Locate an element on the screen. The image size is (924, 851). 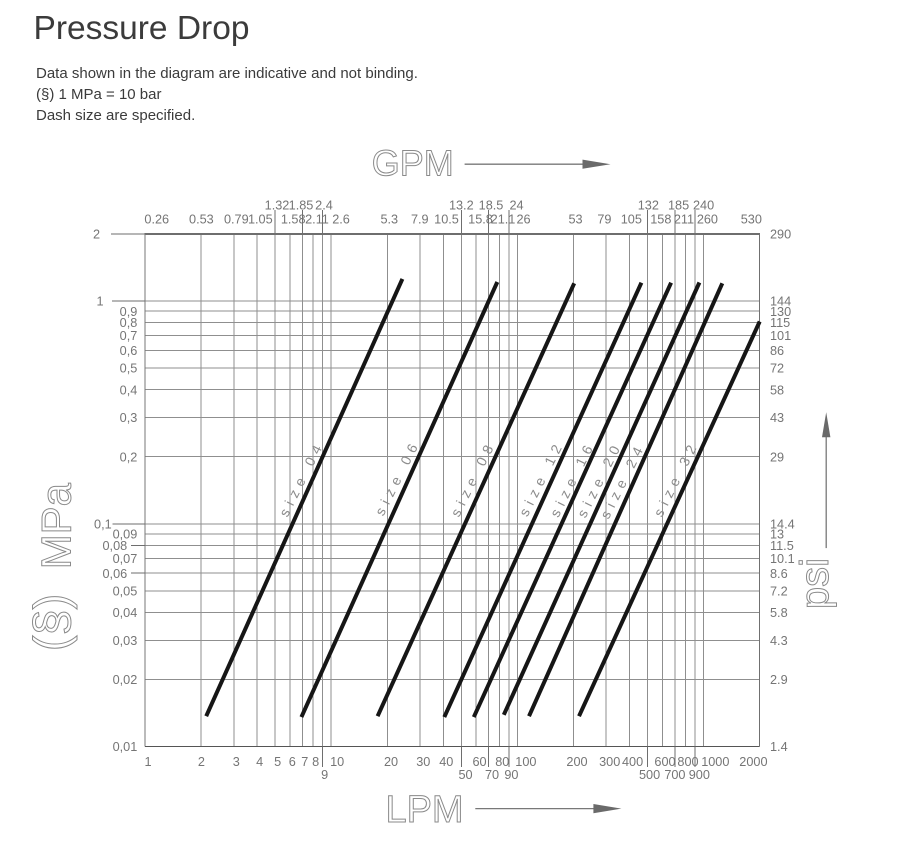
svg-text: 15.8 is located at coordinates (480, 219).